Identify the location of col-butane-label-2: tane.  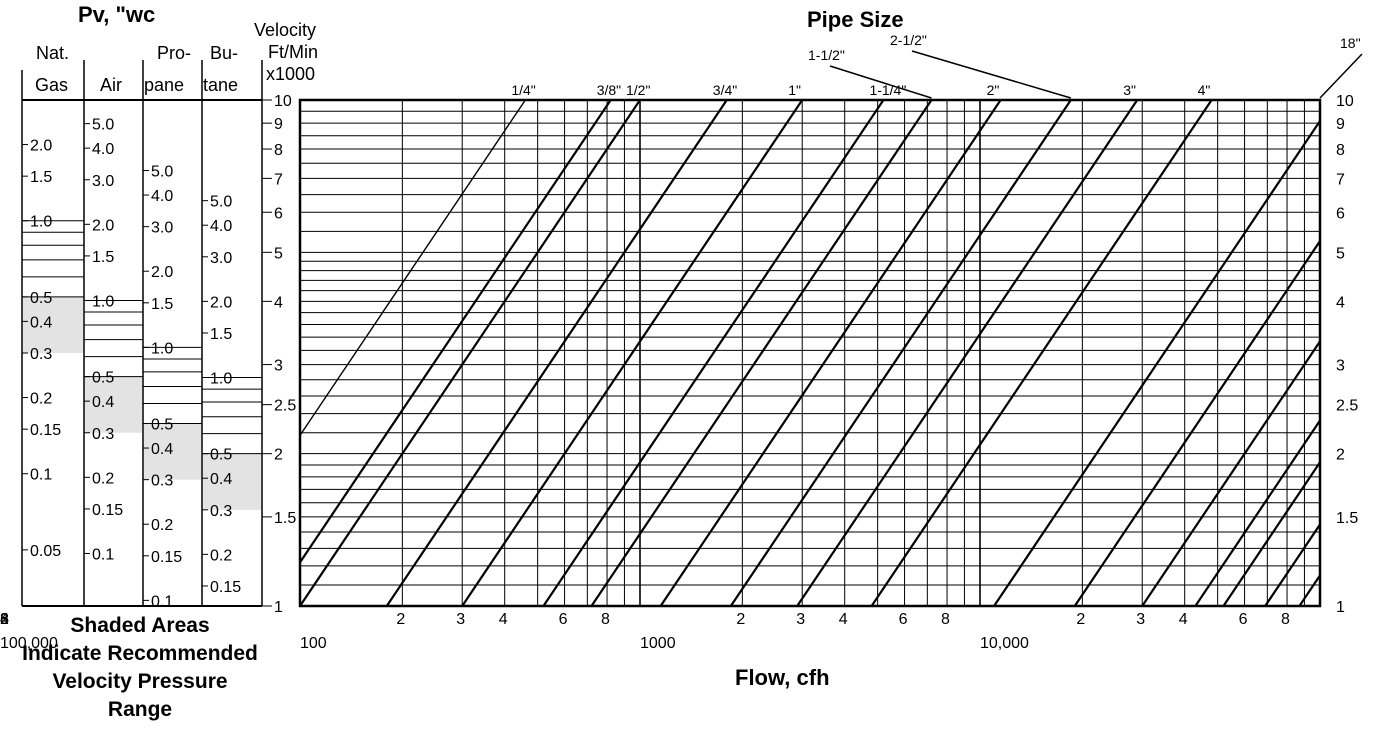
(221, 85).